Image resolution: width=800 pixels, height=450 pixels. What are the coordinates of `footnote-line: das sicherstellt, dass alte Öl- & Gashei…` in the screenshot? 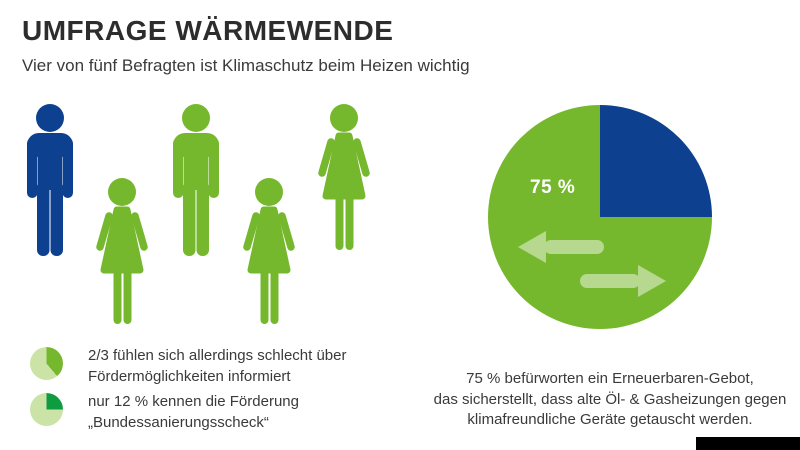 It's located at (610, 399).